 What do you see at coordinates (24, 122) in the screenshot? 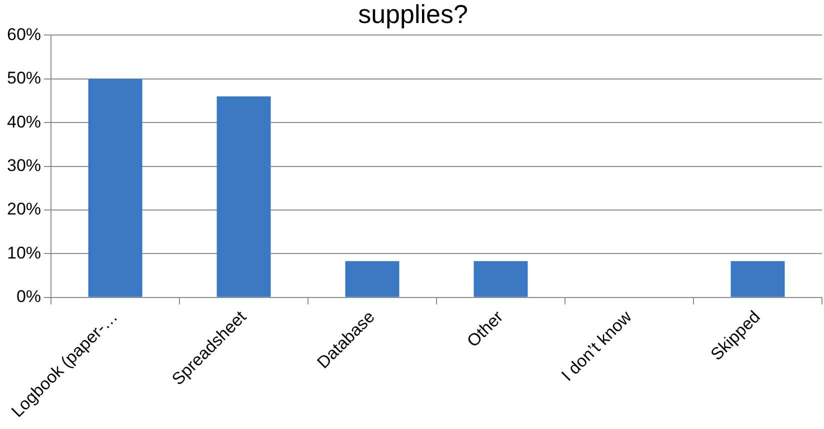
I see `y-tick-label: 40%` at bounding box center [24, 122].